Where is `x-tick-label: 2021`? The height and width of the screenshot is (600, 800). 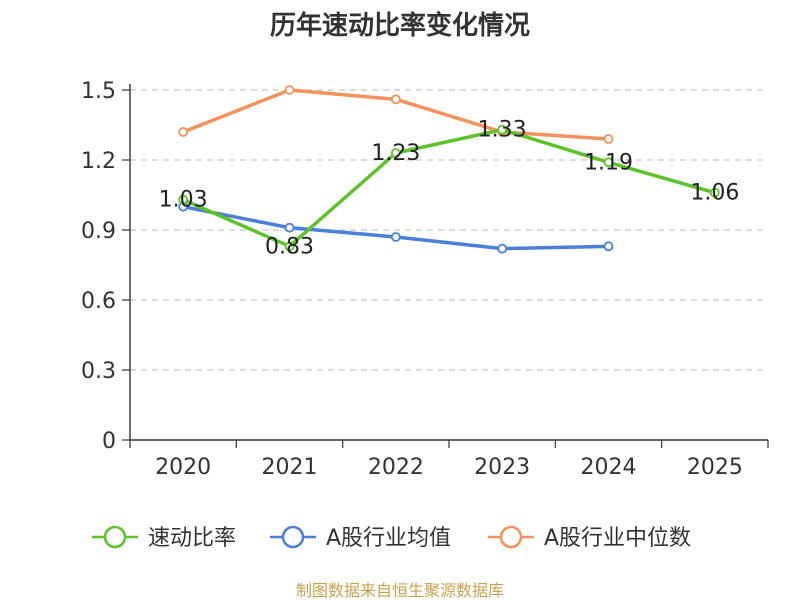
x-tick-label: 2021 is located at coordinates (290, 467).